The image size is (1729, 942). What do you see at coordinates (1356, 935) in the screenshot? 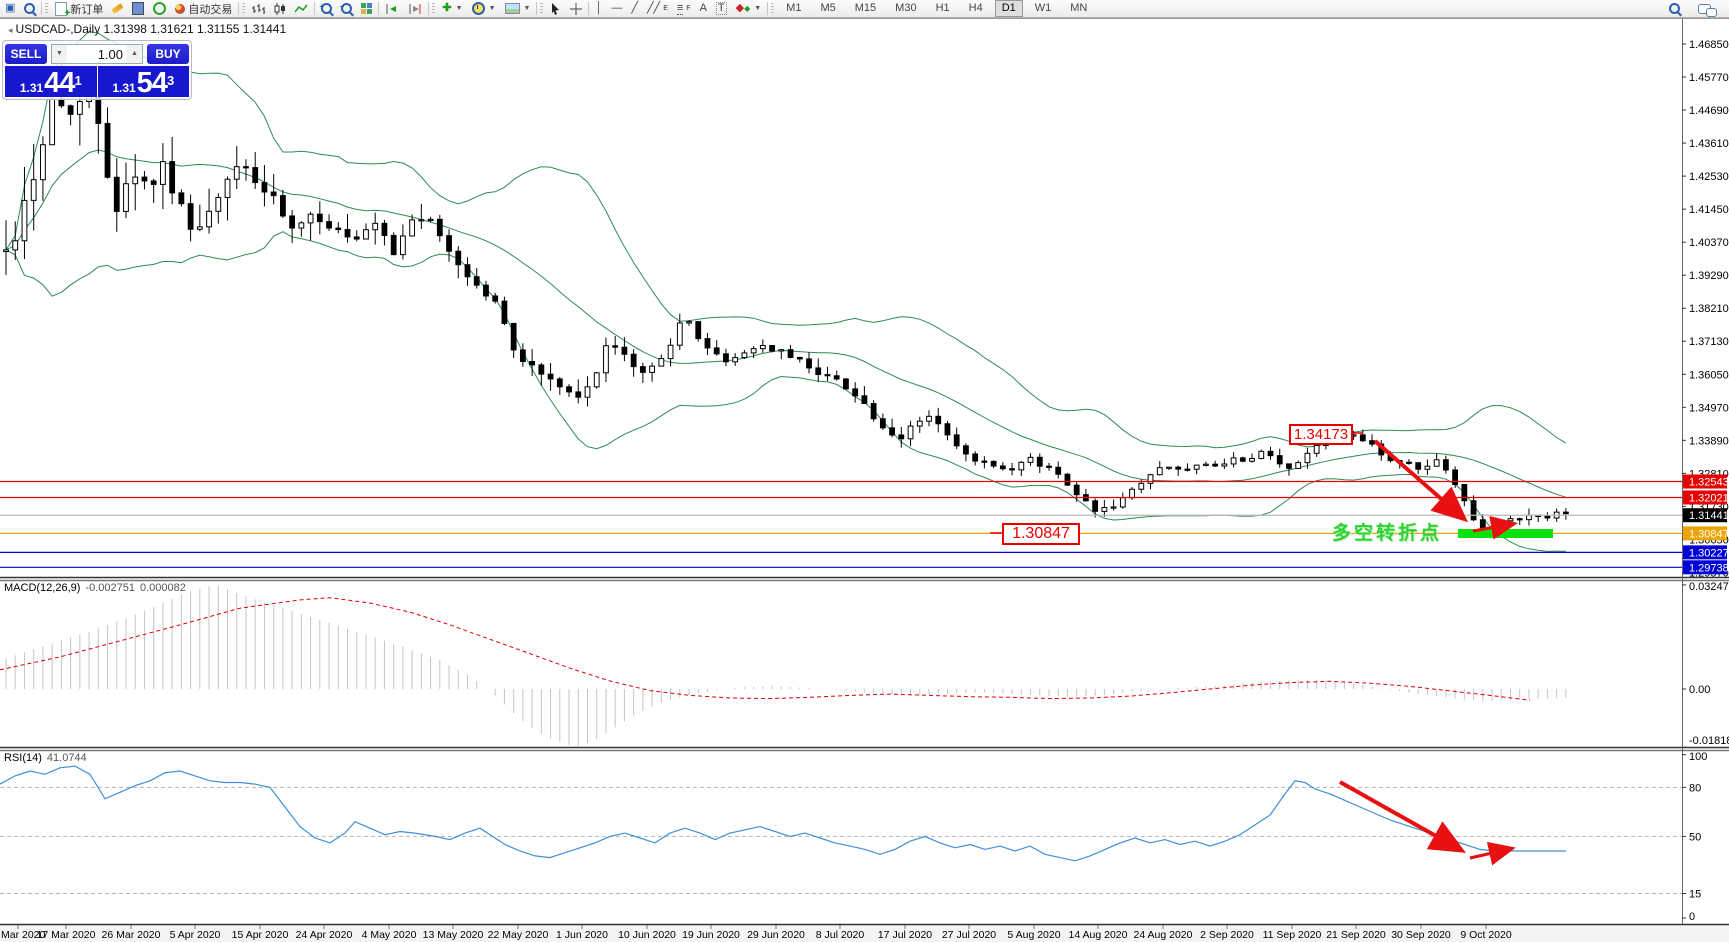
I see `date-label: 21 Sep 2020` at bounding box center [1356, 935].